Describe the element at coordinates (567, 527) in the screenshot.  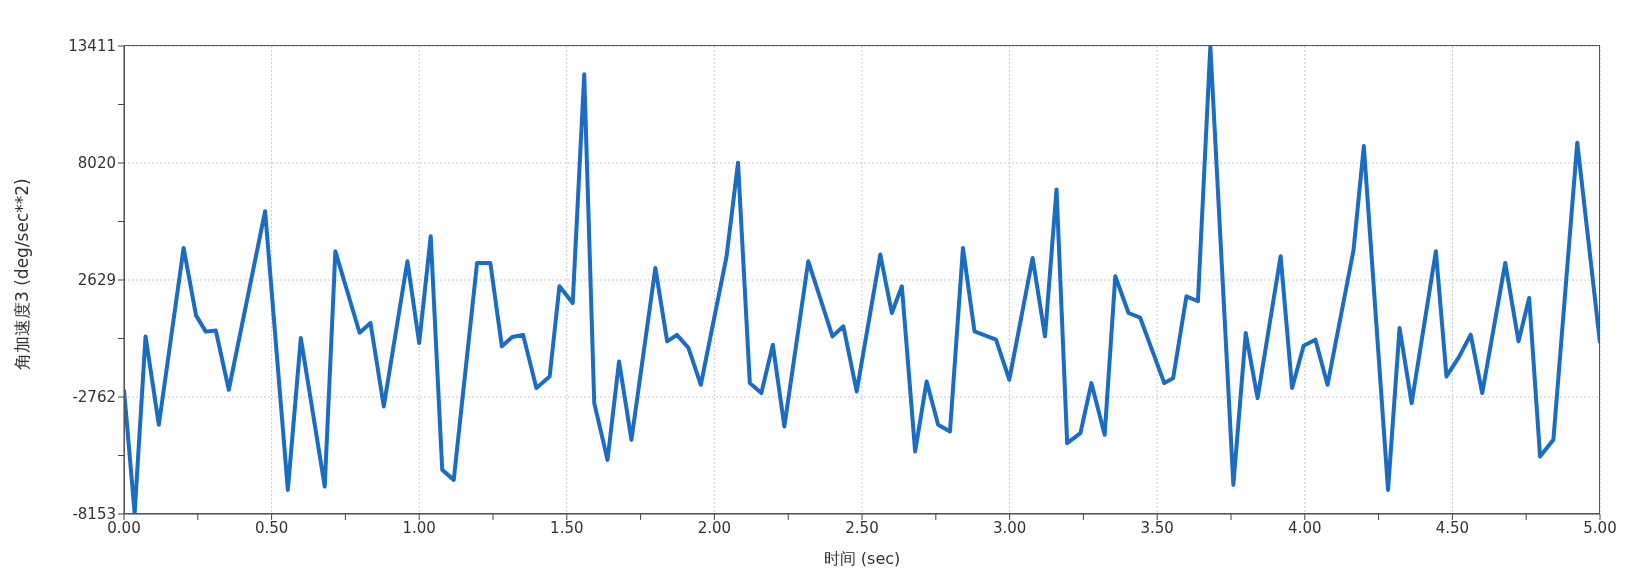
I see `x-tick-label: 1.50` at that location.